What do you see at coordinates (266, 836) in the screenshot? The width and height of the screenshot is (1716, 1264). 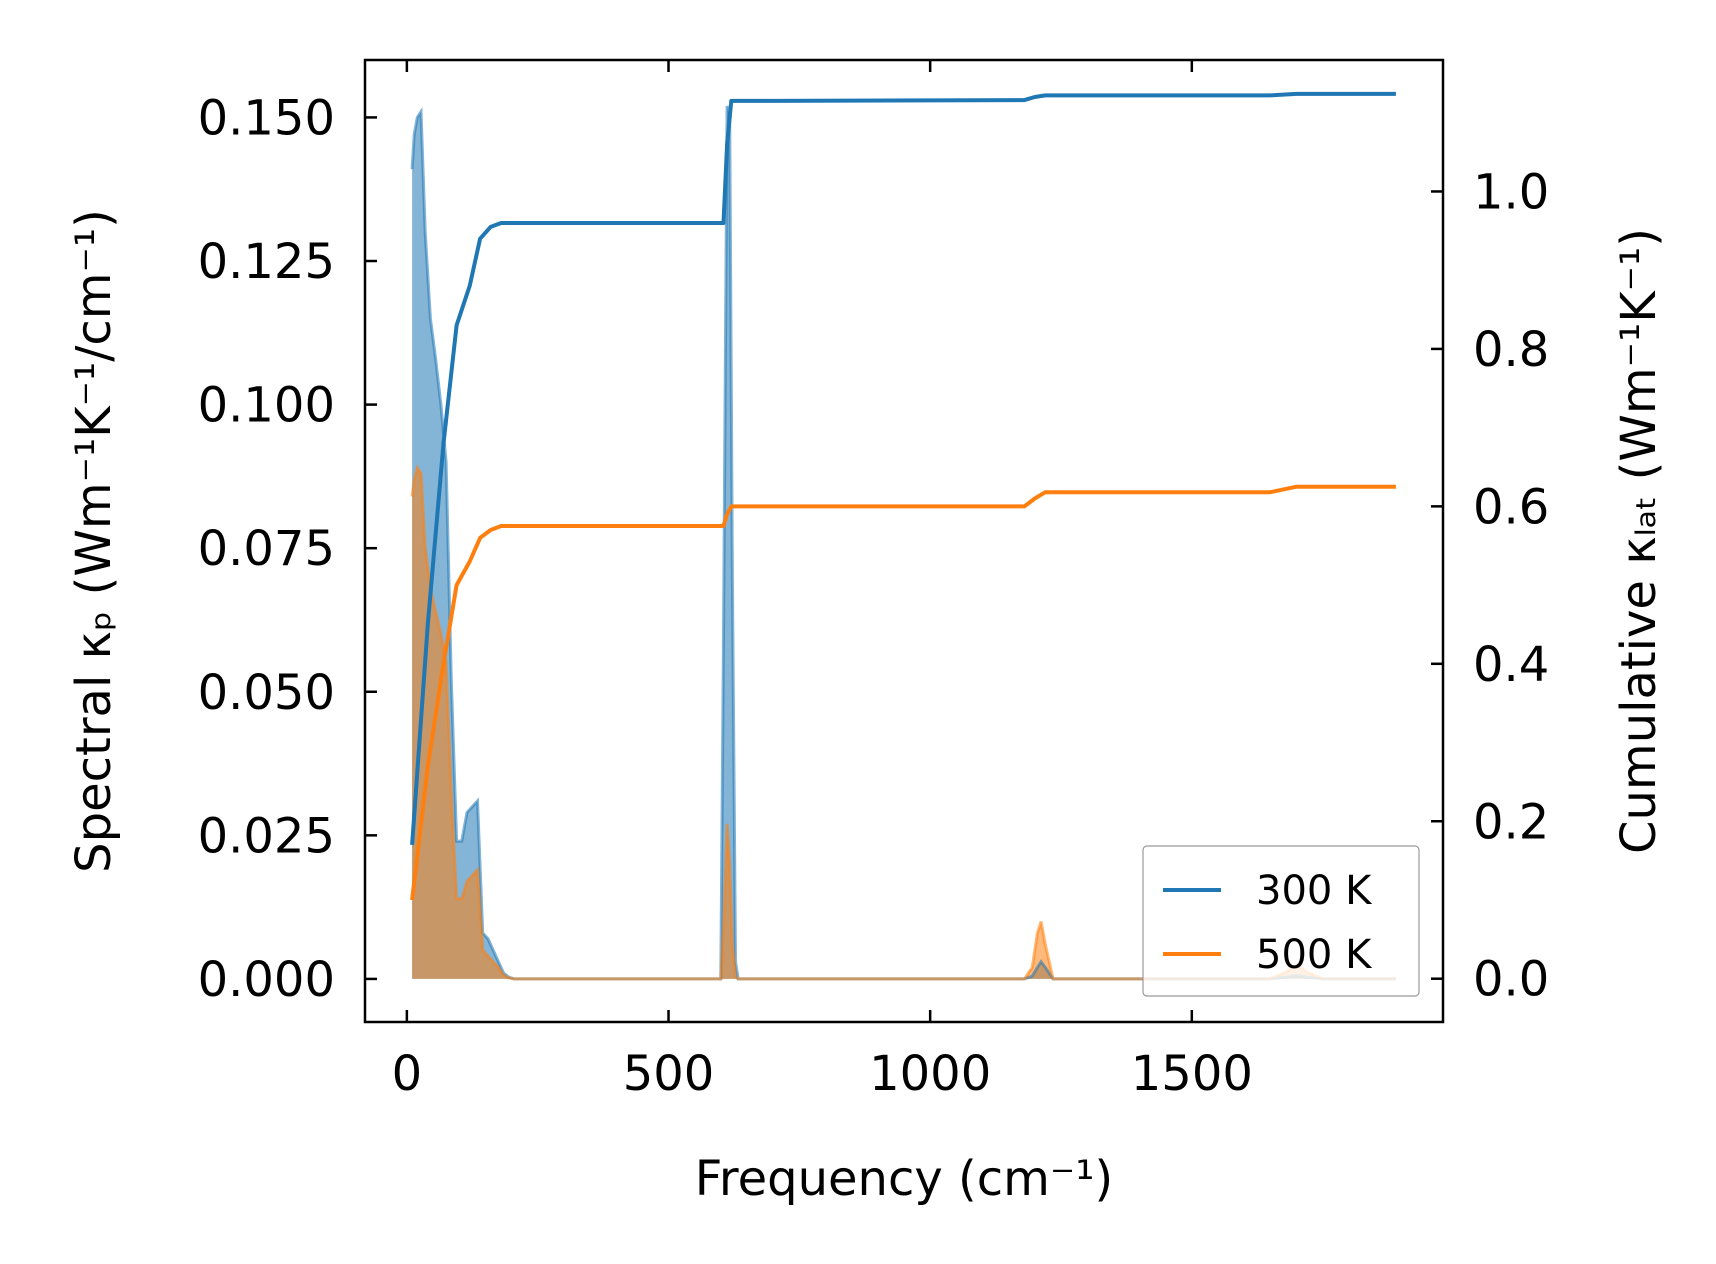 I see `y-left-tick-label: 0.025` at bounding box center [266, 836].